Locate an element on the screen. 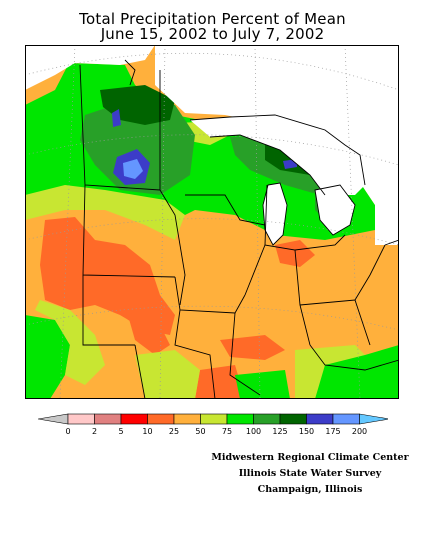 Image resolution: width=425 pixels, height=550 pixels. legend-label: 0 is located at coordinates (67, 431).